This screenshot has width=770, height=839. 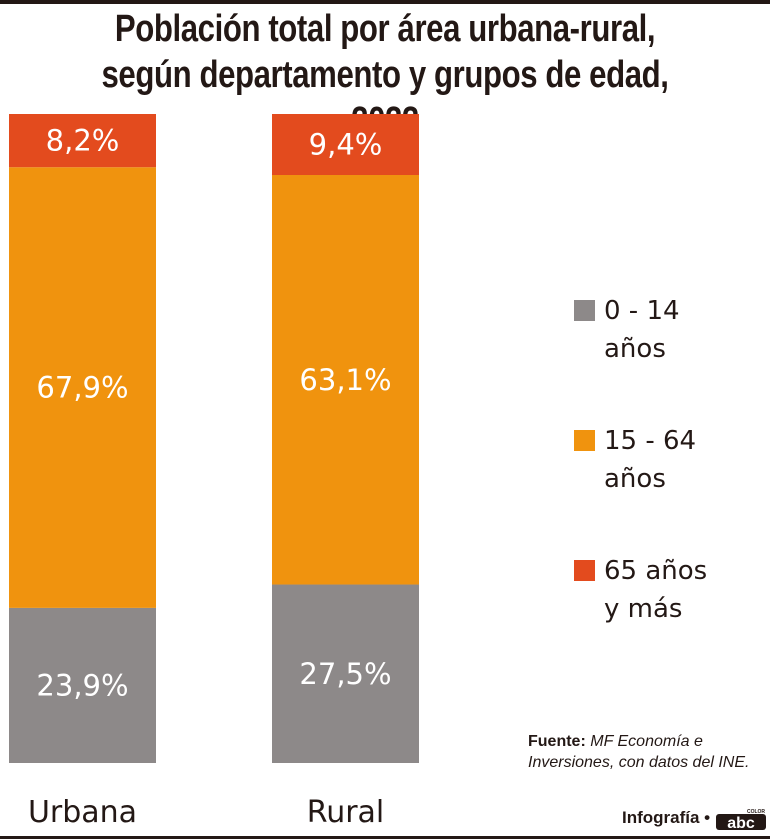 What do you see at coordinates (584, 570) in the screenshot?
I see `legend-swatch-65-plus` at bounding box center [584, 570].